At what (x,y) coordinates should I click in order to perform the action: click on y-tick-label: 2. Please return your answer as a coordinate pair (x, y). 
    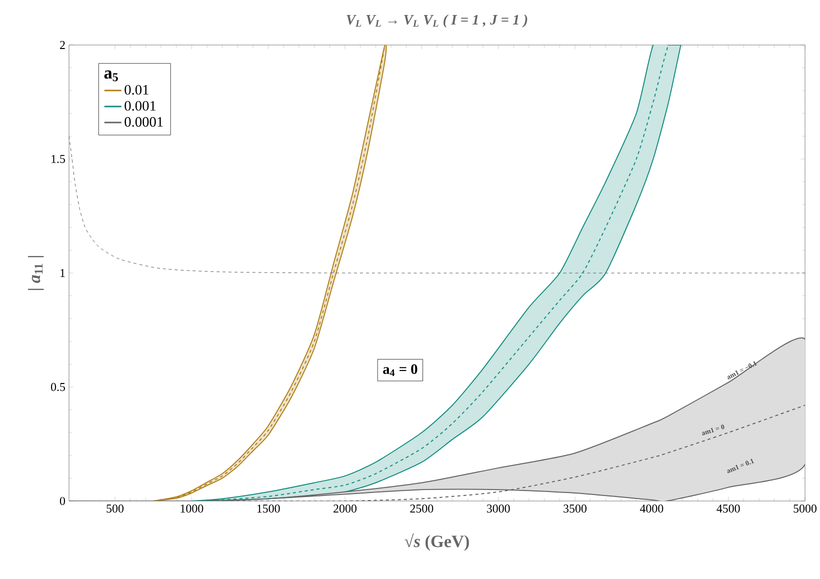
    Looking at the image, I should click on (62, 45).